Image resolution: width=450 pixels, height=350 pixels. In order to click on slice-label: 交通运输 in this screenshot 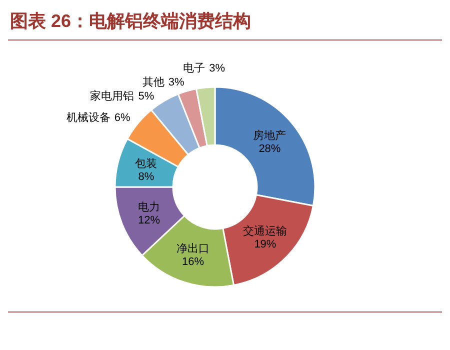, I will do `click(265, 231)`.